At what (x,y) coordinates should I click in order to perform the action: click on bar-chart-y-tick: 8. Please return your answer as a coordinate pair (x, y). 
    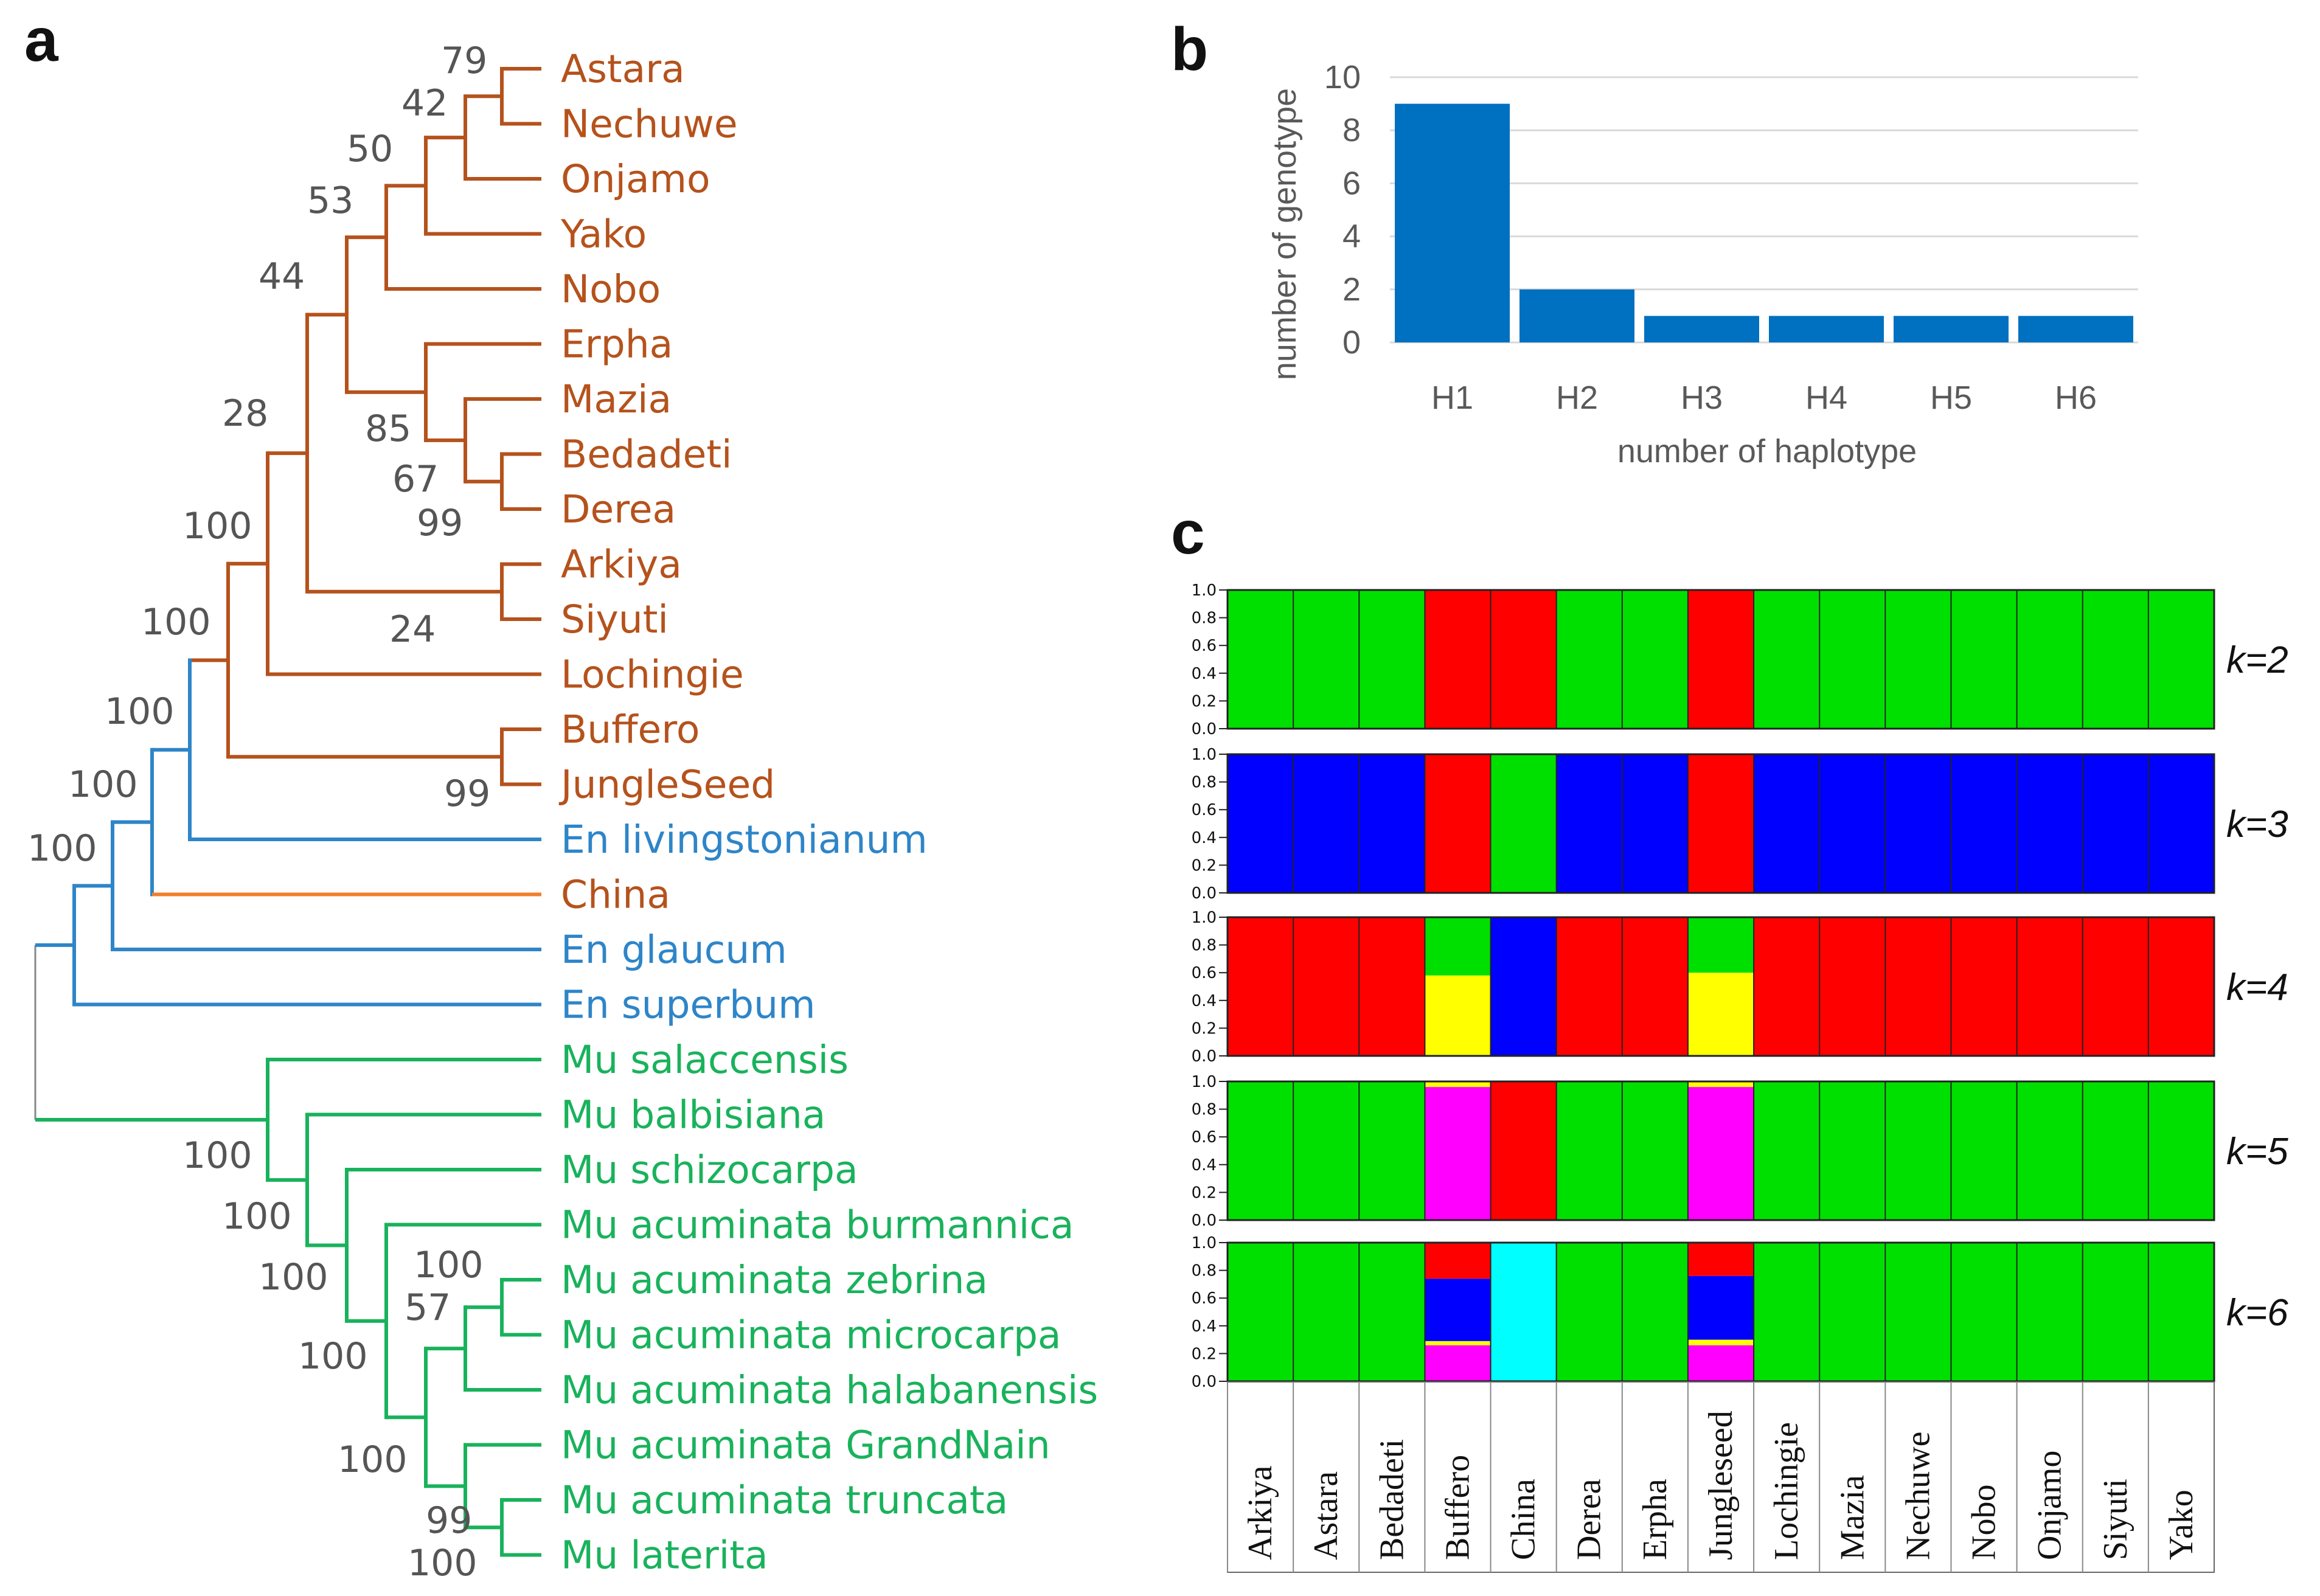
    Looking at the image, I should click on (1351, 130).